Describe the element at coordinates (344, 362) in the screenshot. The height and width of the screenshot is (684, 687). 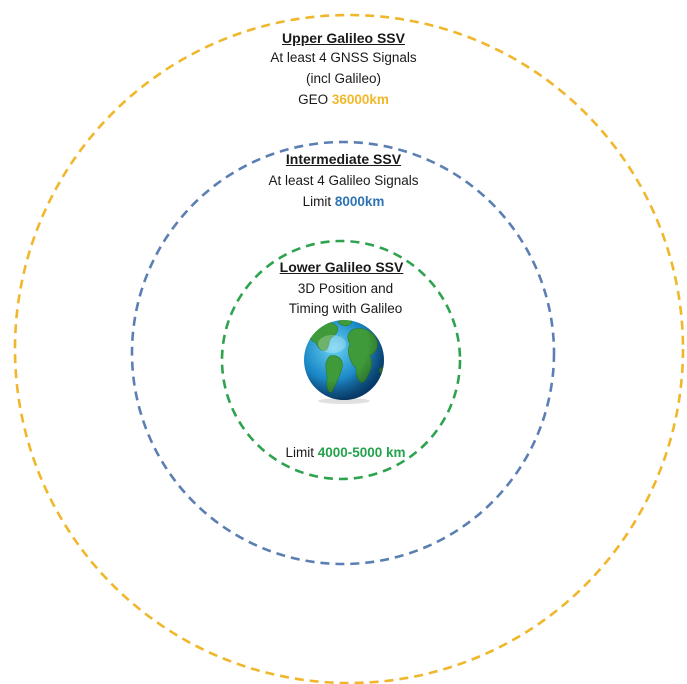
I see `earth-icon` at that location.